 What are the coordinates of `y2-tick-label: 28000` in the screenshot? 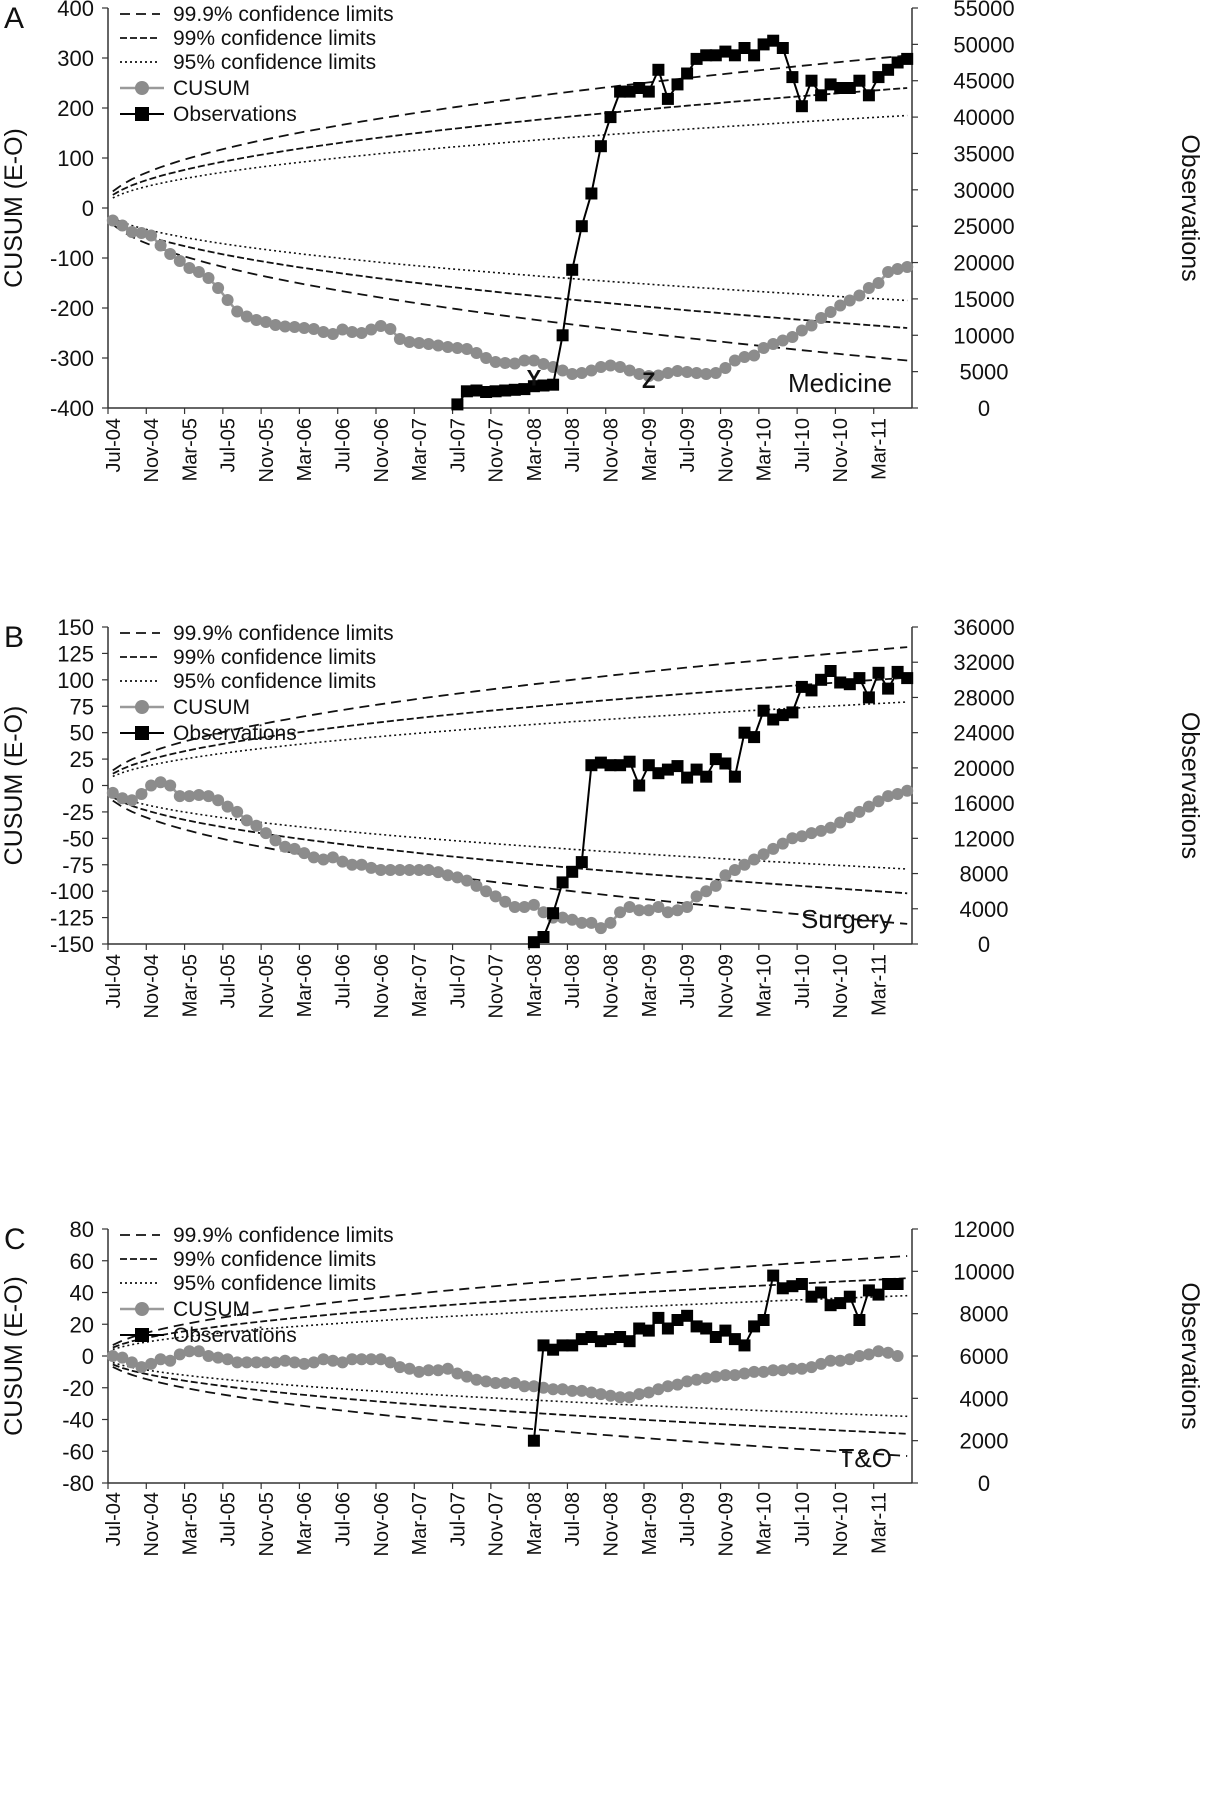 It's located at (983, 697).